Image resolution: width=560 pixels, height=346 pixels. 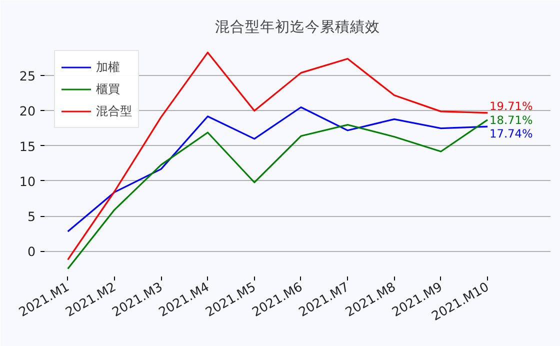 What do you see at coordinates (31, 252) in the screenshot?
I see `y-tick-label: 0` at bounding box center [31, 252].